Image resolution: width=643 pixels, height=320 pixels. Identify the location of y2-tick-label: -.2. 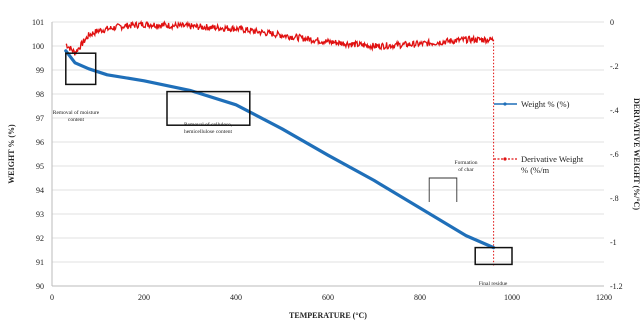
(614, 66).